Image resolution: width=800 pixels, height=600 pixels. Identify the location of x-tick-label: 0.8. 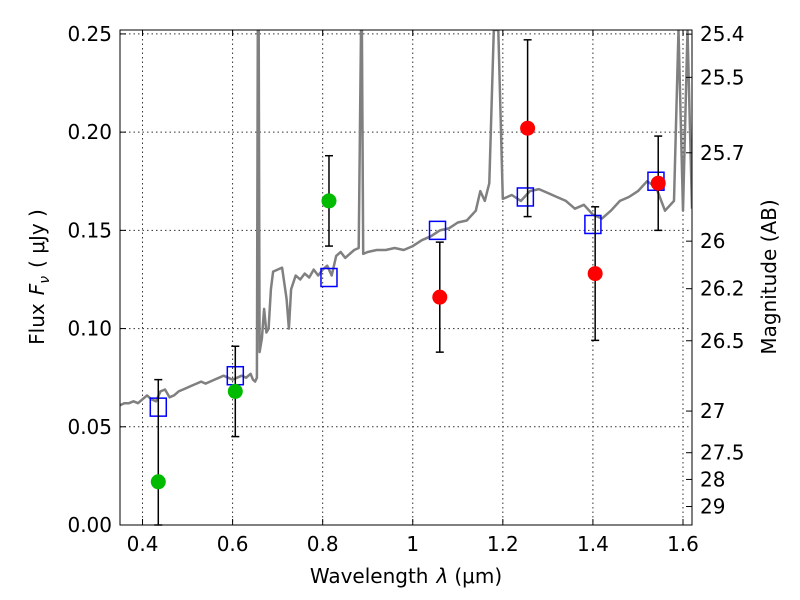
(323, 544).